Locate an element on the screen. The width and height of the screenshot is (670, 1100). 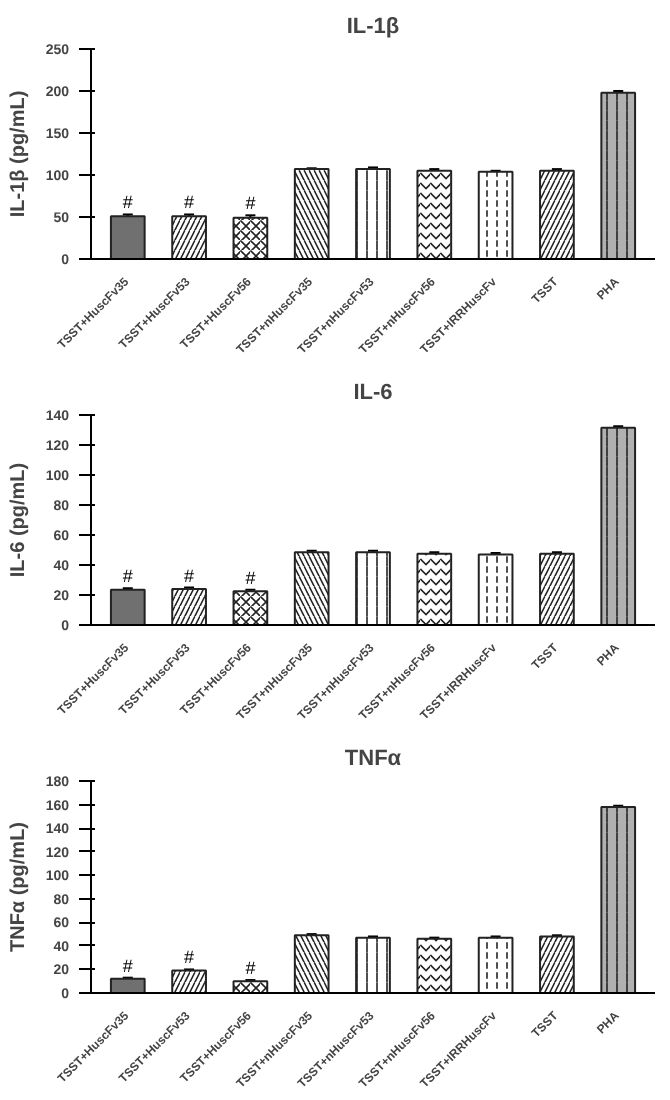
chart-title: TNFα is located at coordinates (373, 759).